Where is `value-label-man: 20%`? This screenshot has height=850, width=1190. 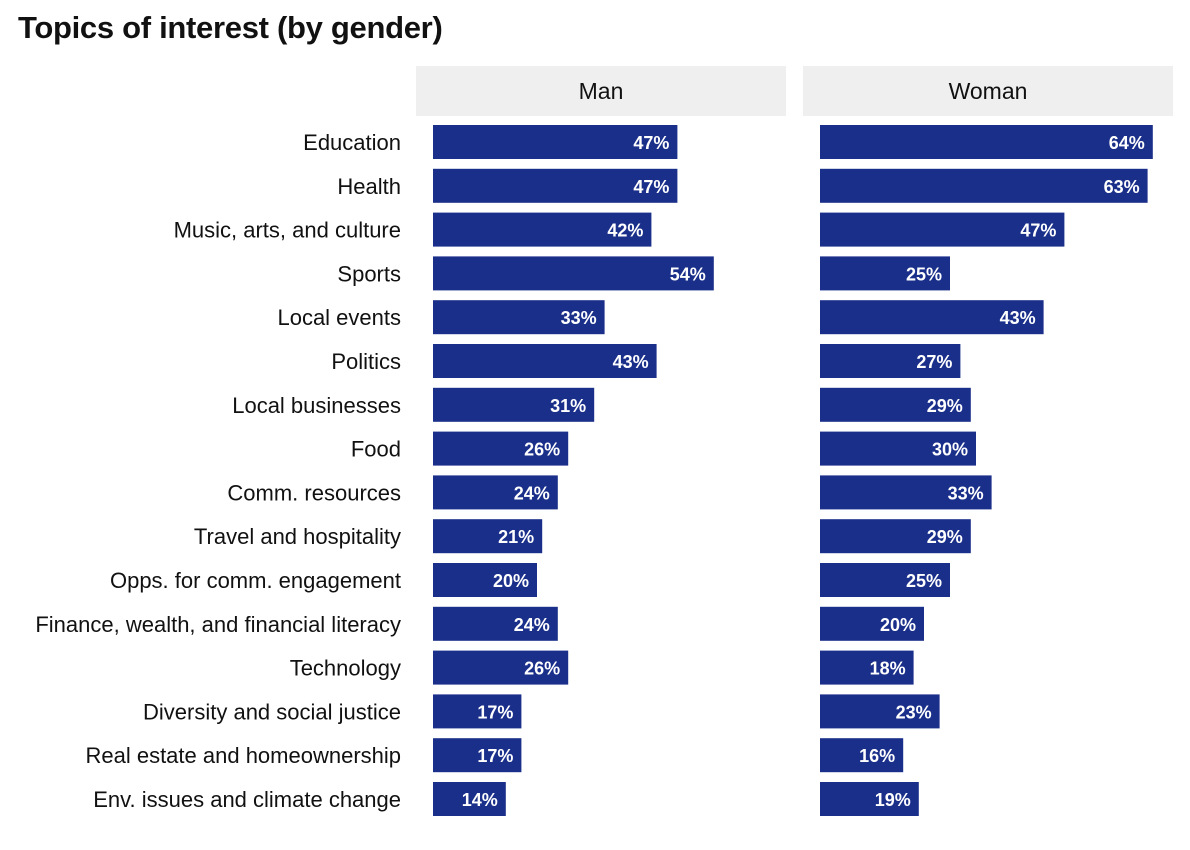
value-label-man: 20% is located at coordinates (511, 581).